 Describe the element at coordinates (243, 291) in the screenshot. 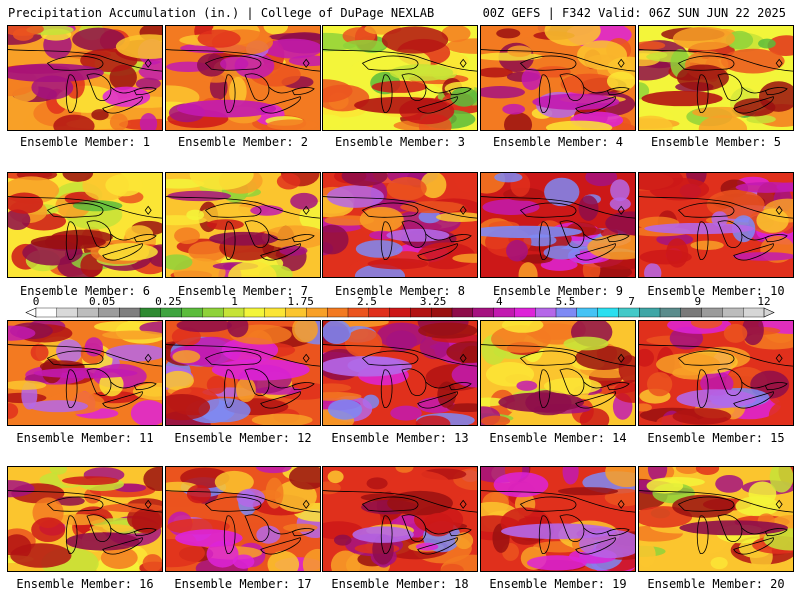

I see `ensemble-member-label: Ensemble Member: 7` at that location.